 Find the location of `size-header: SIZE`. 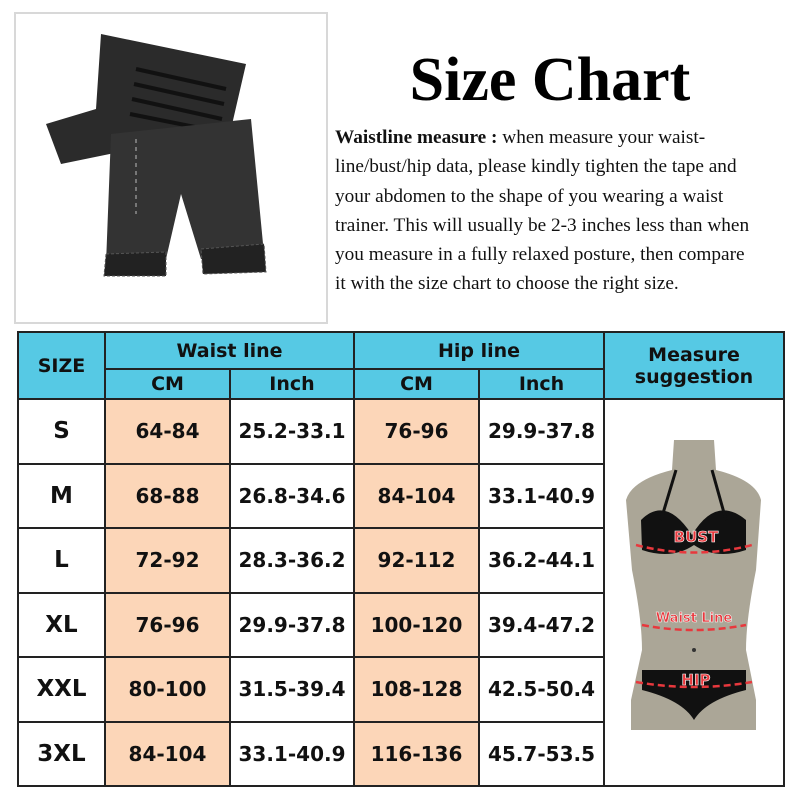

size-header: SIZE is located at coordinates (61, 365).